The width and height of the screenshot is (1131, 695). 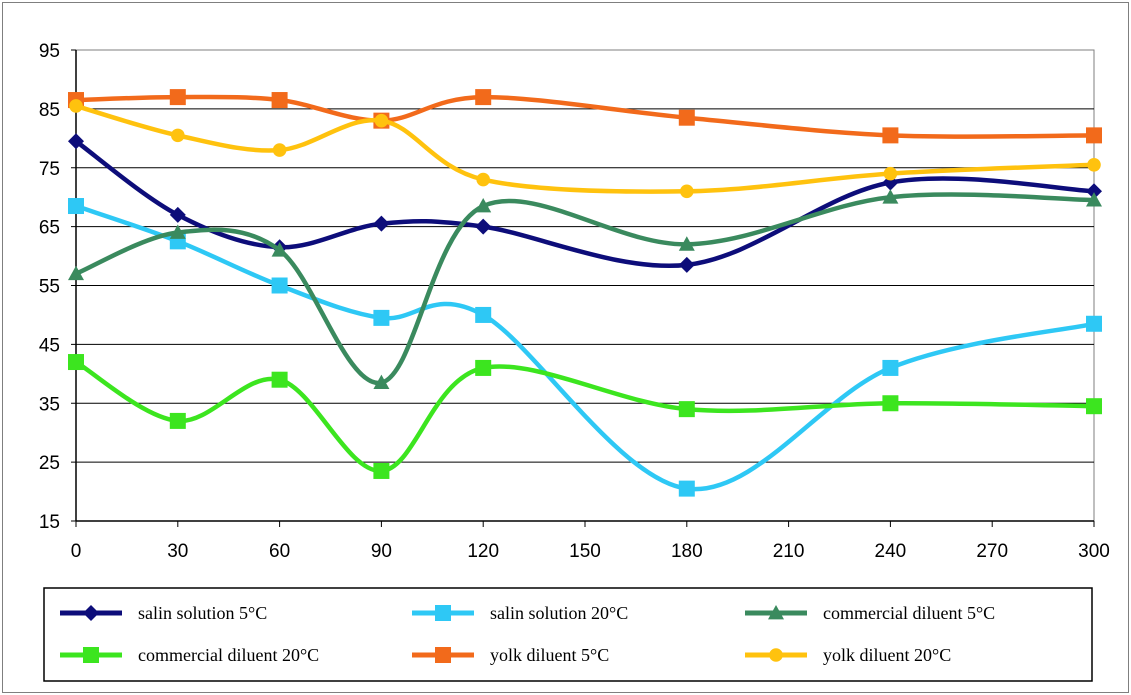 I want to click on legend-label: commercial diluent 5°C, so click(x=909, y=613).